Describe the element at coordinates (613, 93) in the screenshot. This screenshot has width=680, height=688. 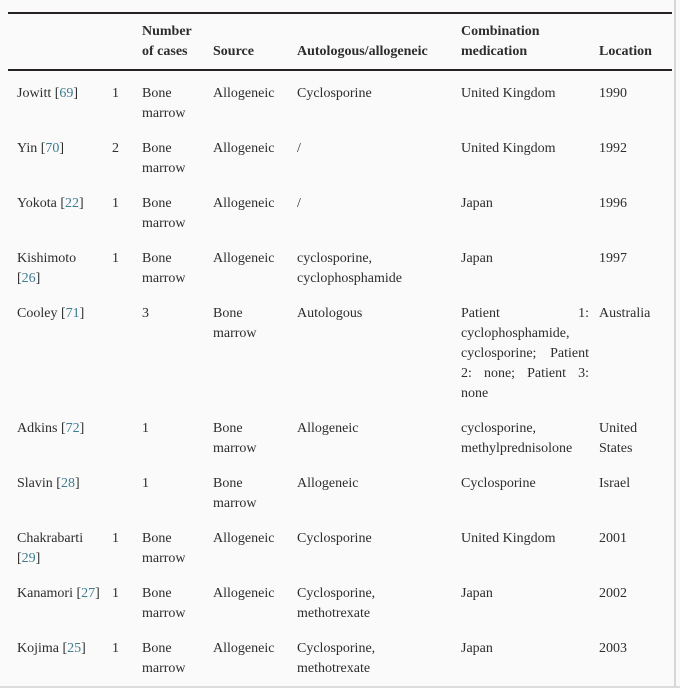
I see `table-cell: 1990` at that location.